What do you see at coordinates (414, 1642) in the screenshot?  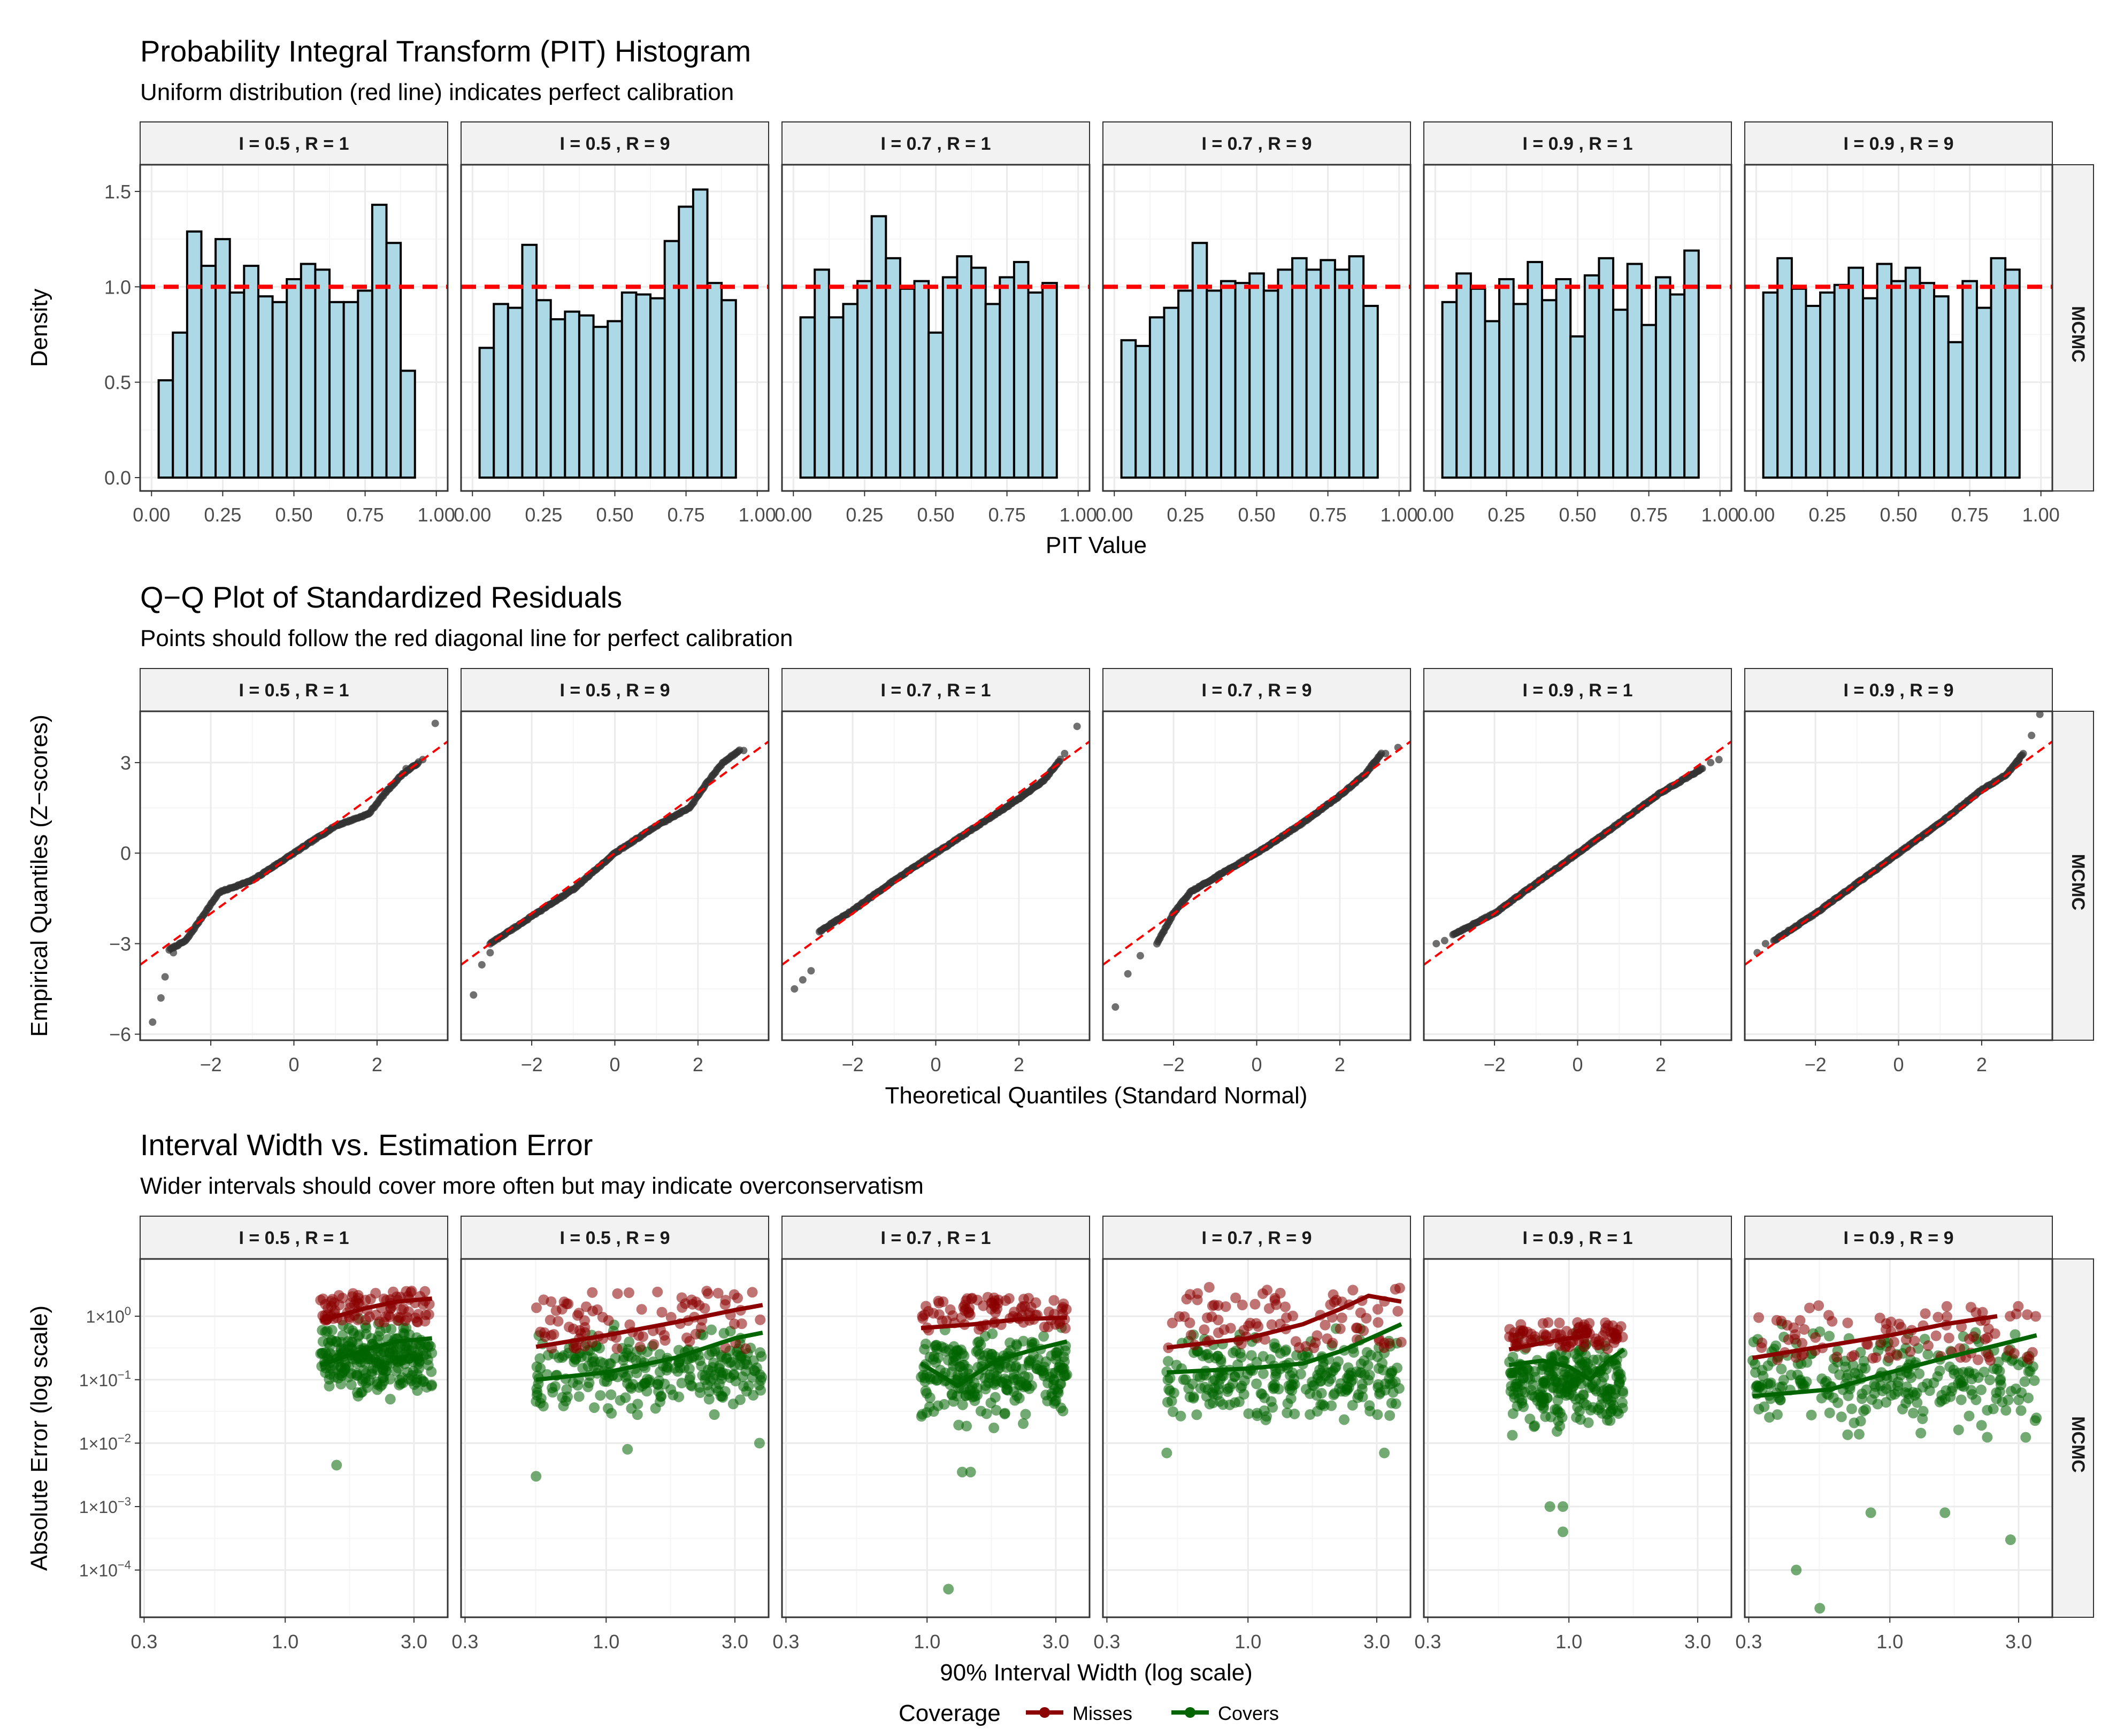 I see `x-tick-label: 3.0` at bounding box center [414, 1642].